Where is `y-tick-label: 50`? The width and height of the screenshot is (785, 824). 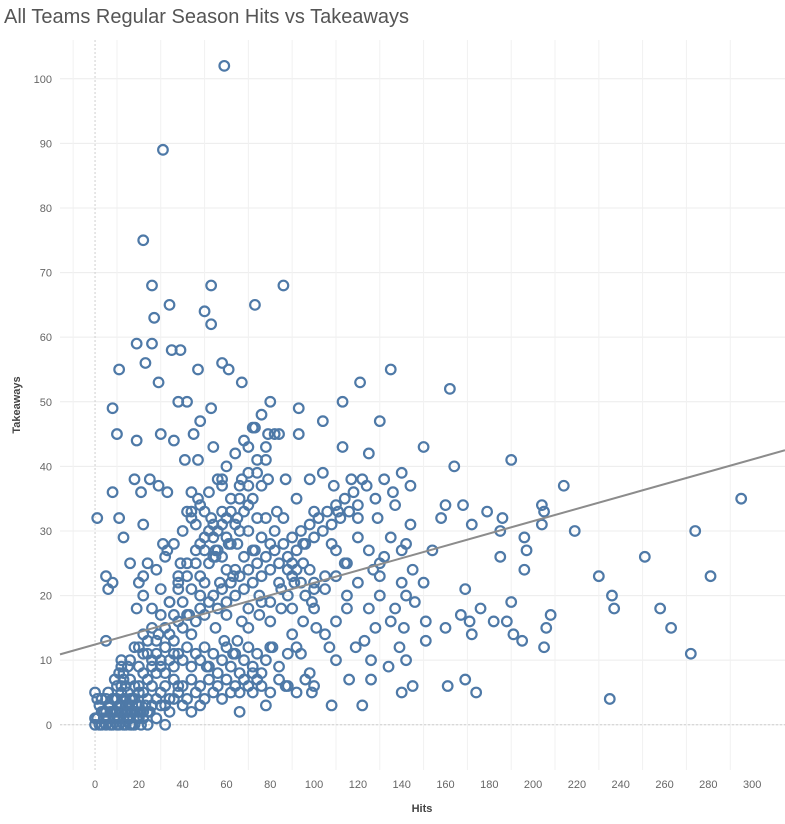
y-tick-label: 50 is located at coordinates (46, 403).